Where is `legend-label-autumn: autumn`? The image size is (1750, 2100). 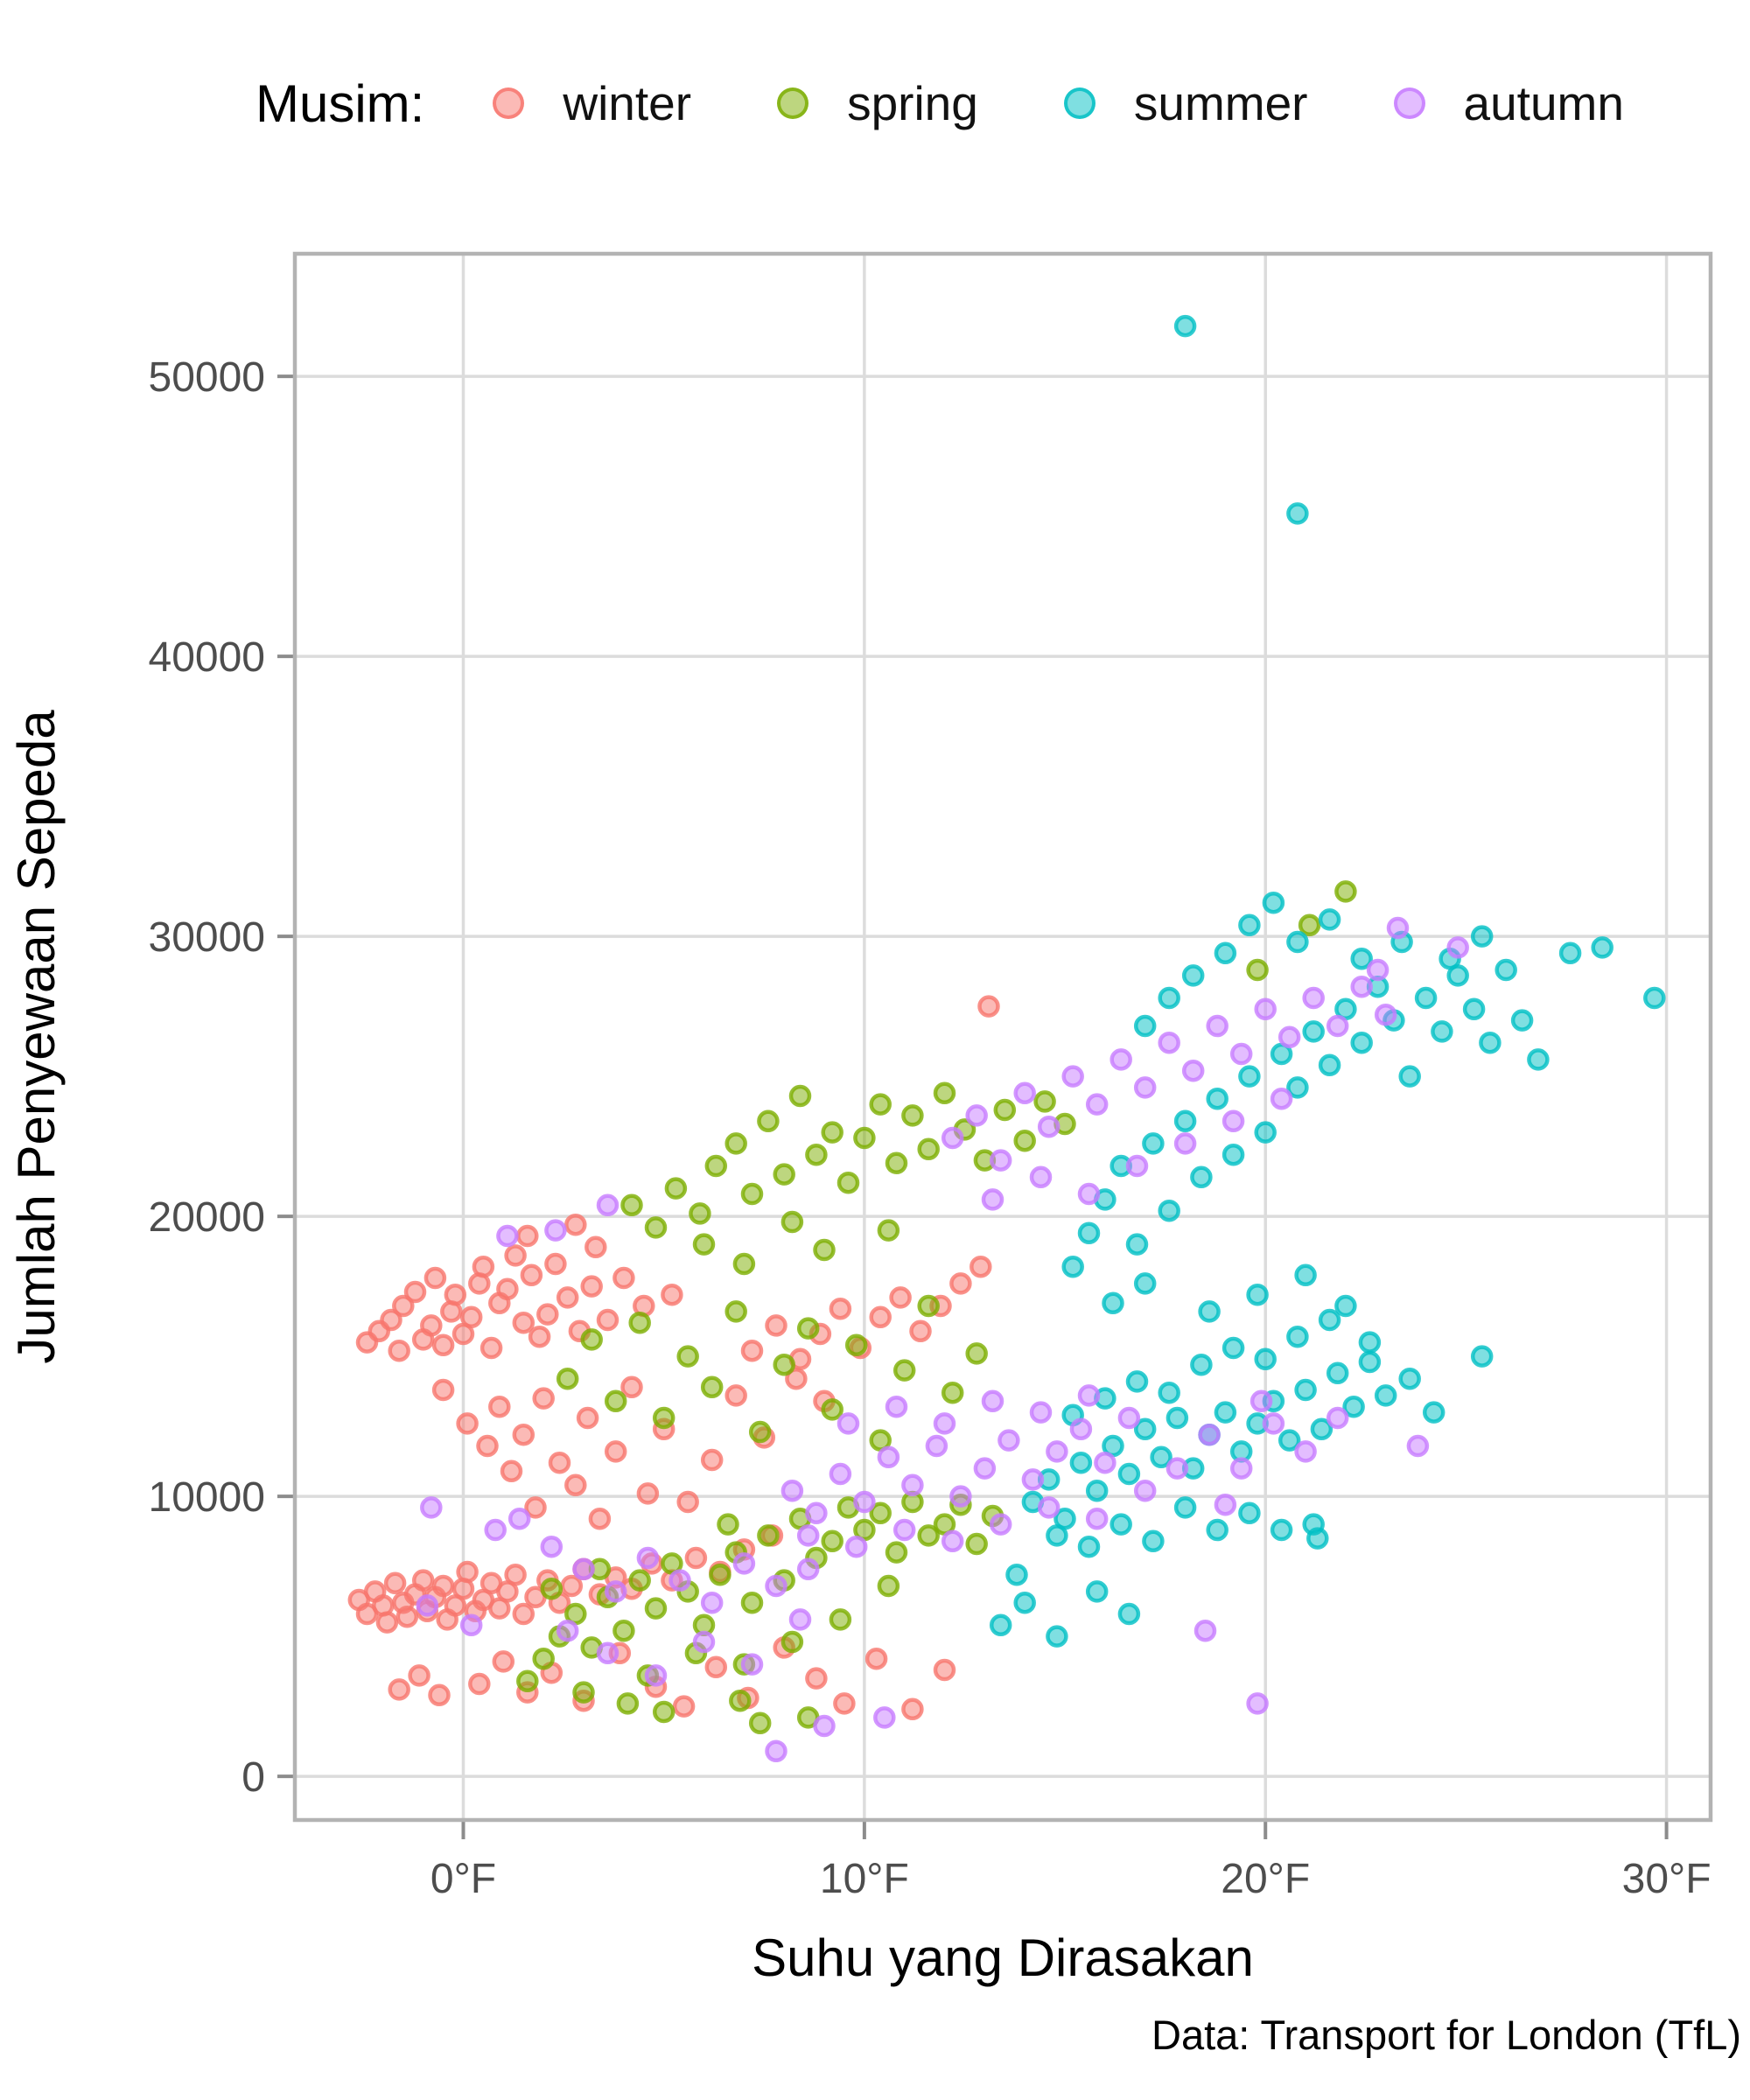
legend-label-autumn: autumn is located at coordinates (1543, 103).